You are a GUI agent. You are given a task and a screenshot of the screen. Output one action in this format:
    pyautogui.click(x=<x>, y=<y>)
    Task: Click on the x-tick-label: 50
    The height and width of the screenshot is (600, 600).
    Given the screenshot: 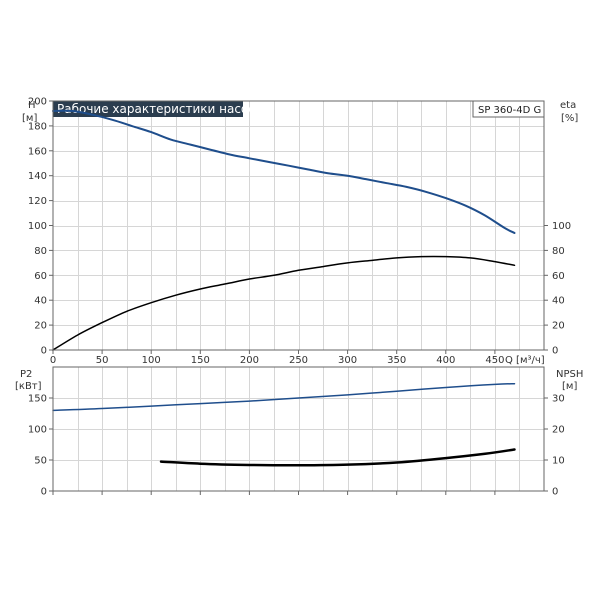 What is the action you would take?
    pyautogui.click(x=102, y=360)
    